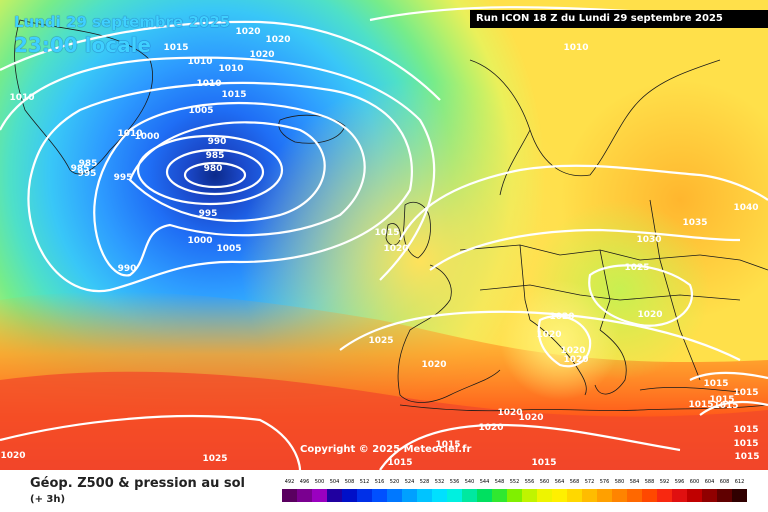  I want to click on scale-tick-label: 596, so click(679, 482).